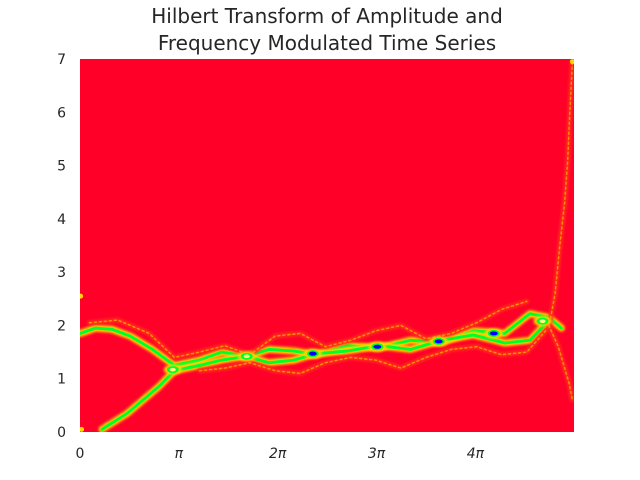  I want to click on y-tick-label: 7, so click(61, 60).